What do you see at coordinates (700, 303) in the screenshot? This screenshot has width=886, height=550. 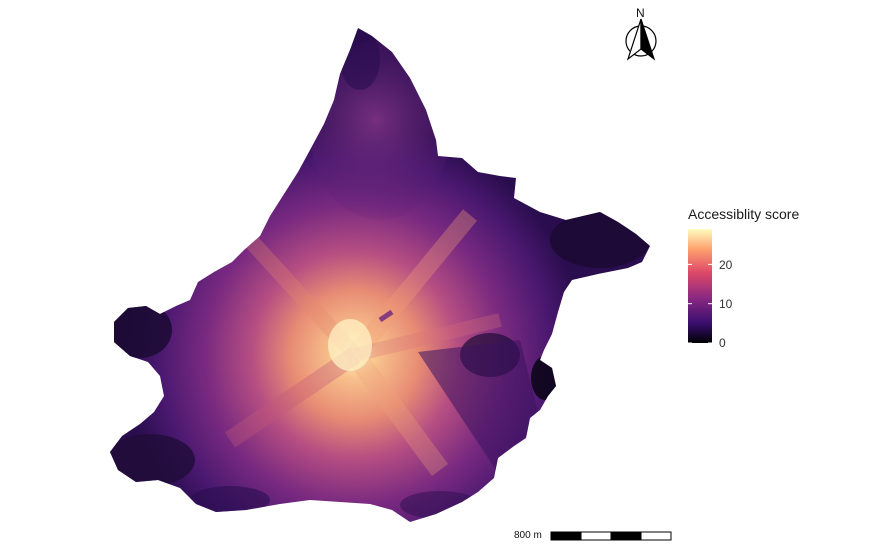 I see `legend-ticks` at bounding box center [700, 303].